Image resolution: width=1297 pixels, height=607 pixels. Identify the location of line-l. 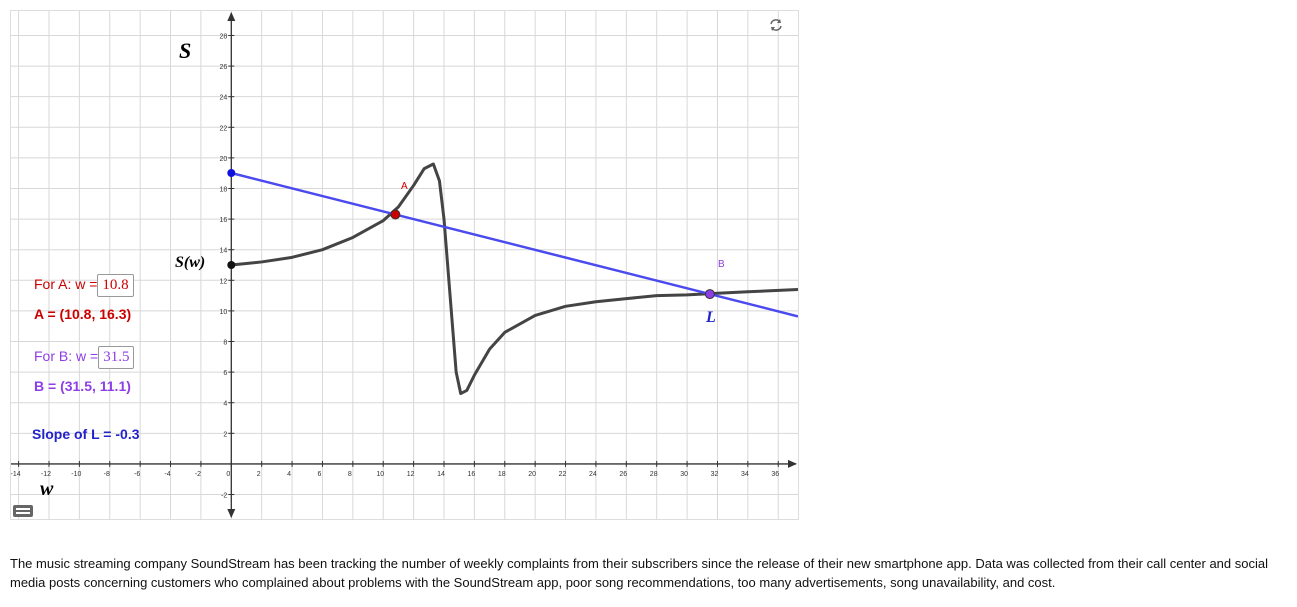
(514, 244).